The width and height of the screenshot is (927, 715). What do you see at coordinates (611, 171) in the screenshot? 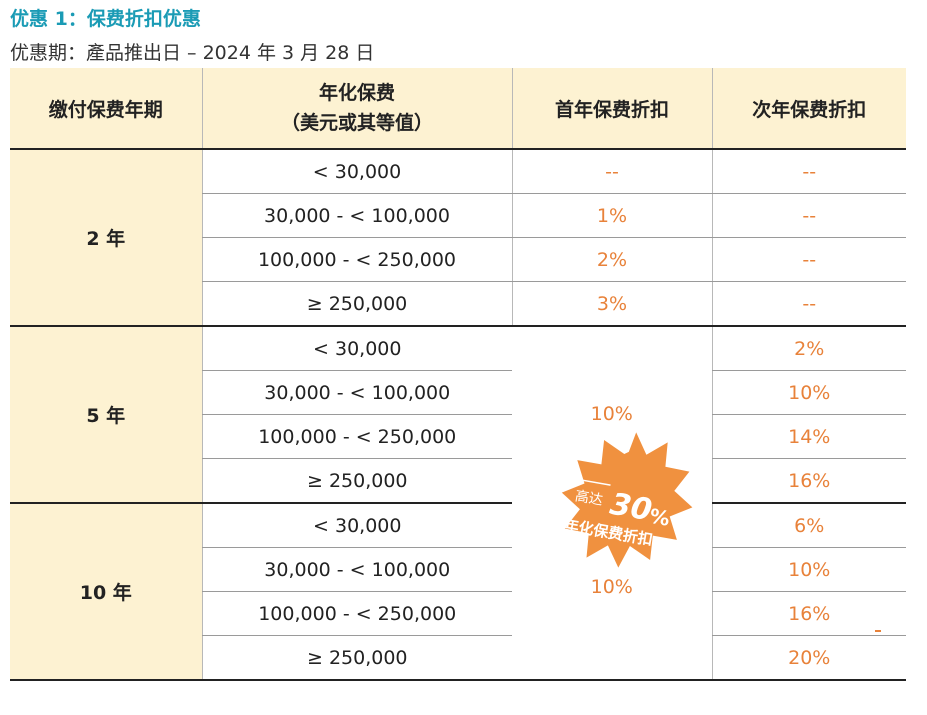
I see `first-year-cell: --` at bounding box center [611, 171].